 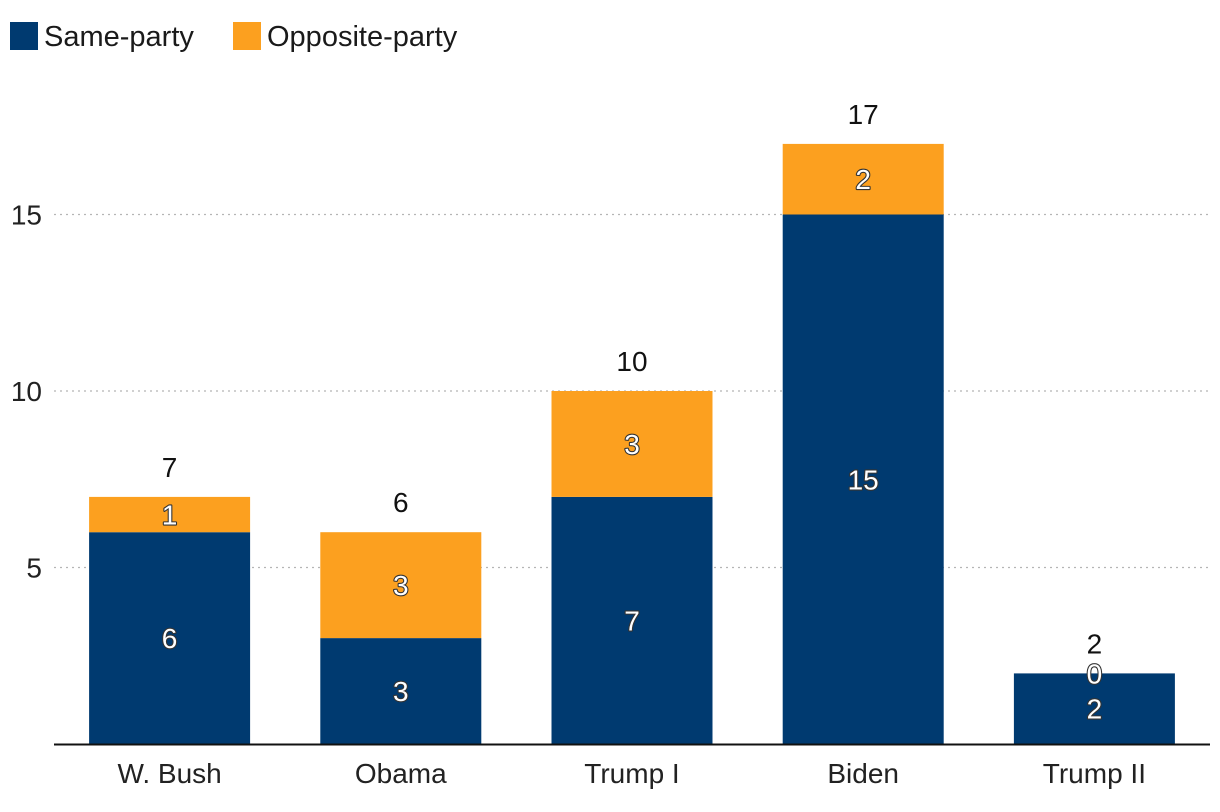 What do you see at coordinates (1095, 643) in the screenshot?
I see `total-label-4: 2` at bounding box center [1095, 643].